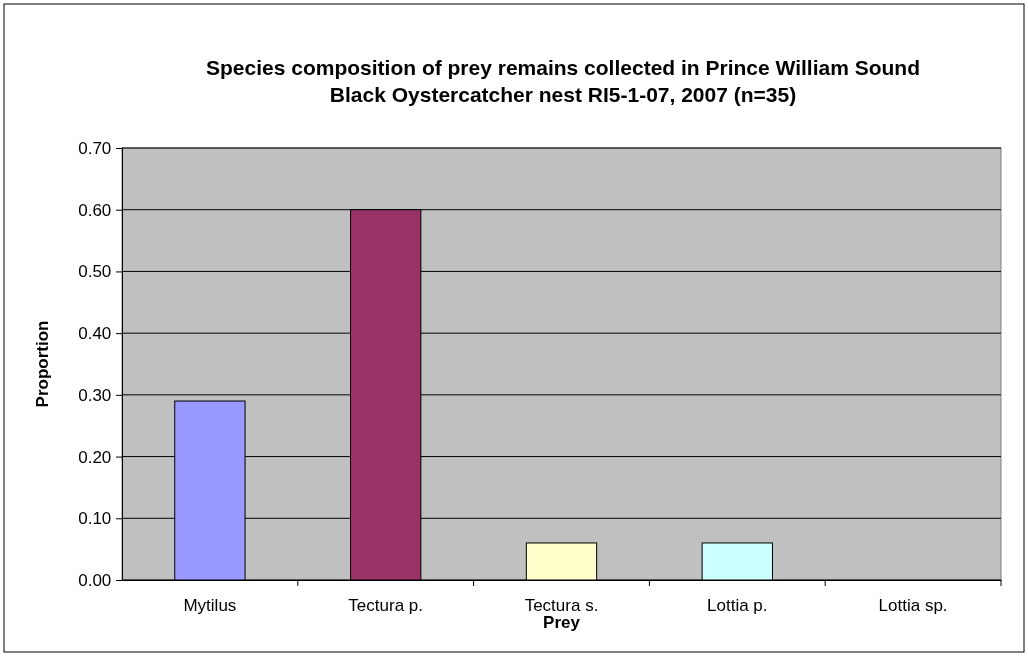 Image resolution: width=1028 pixels, height=656 pixels. What do you see at coordinates (95, 395) in the screenshot?
I see `y-tick-label: 0.30` at bounding box center [95, 395].